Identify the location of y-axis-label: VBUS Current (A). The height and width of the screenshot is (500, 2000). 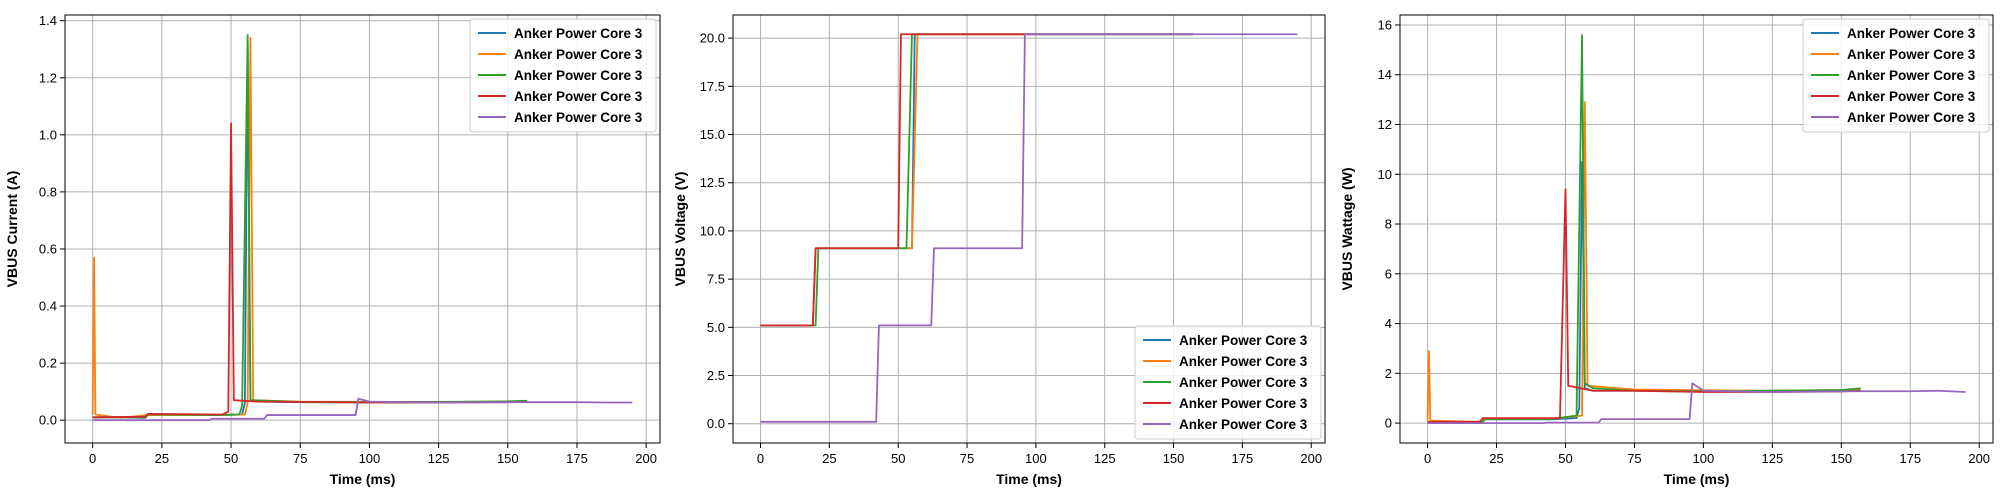
(12, 229).